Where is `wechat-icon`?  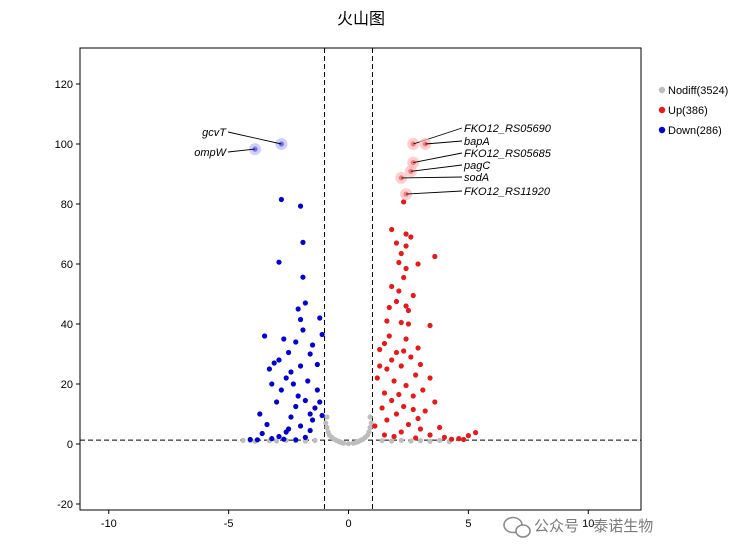
wechat-icon is located at coordinates (517, 527).